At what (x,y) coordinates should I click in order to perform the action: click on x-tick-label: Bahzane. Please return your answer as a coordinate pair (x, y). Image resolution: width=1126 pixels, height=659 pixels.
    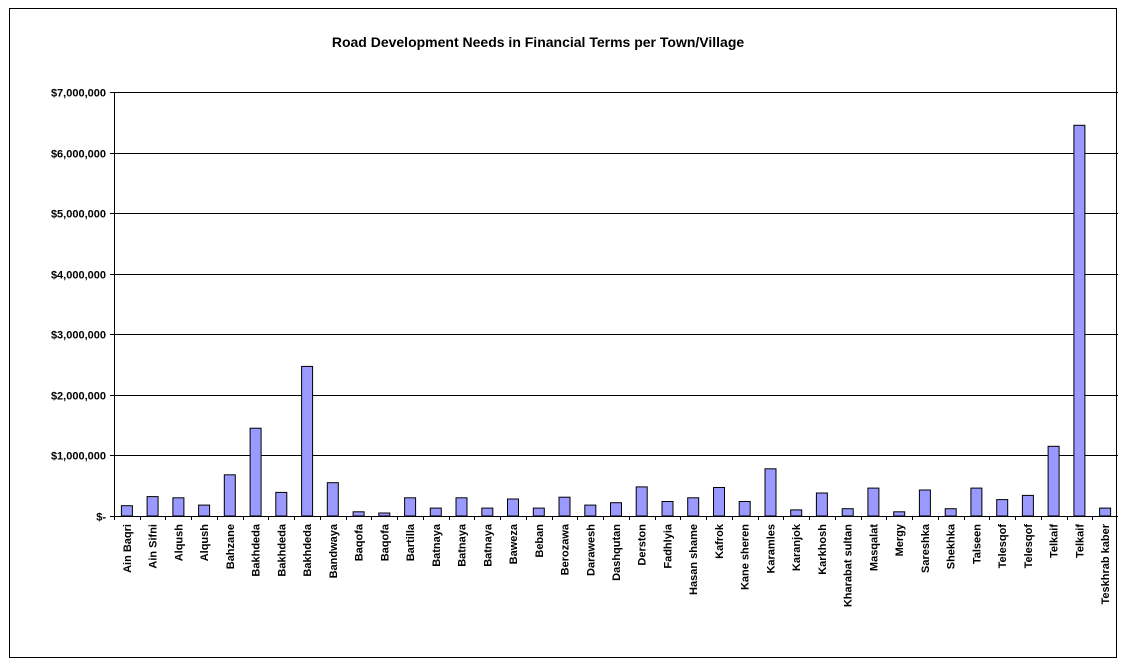
    Looking at the image, I should click on (231, 546).